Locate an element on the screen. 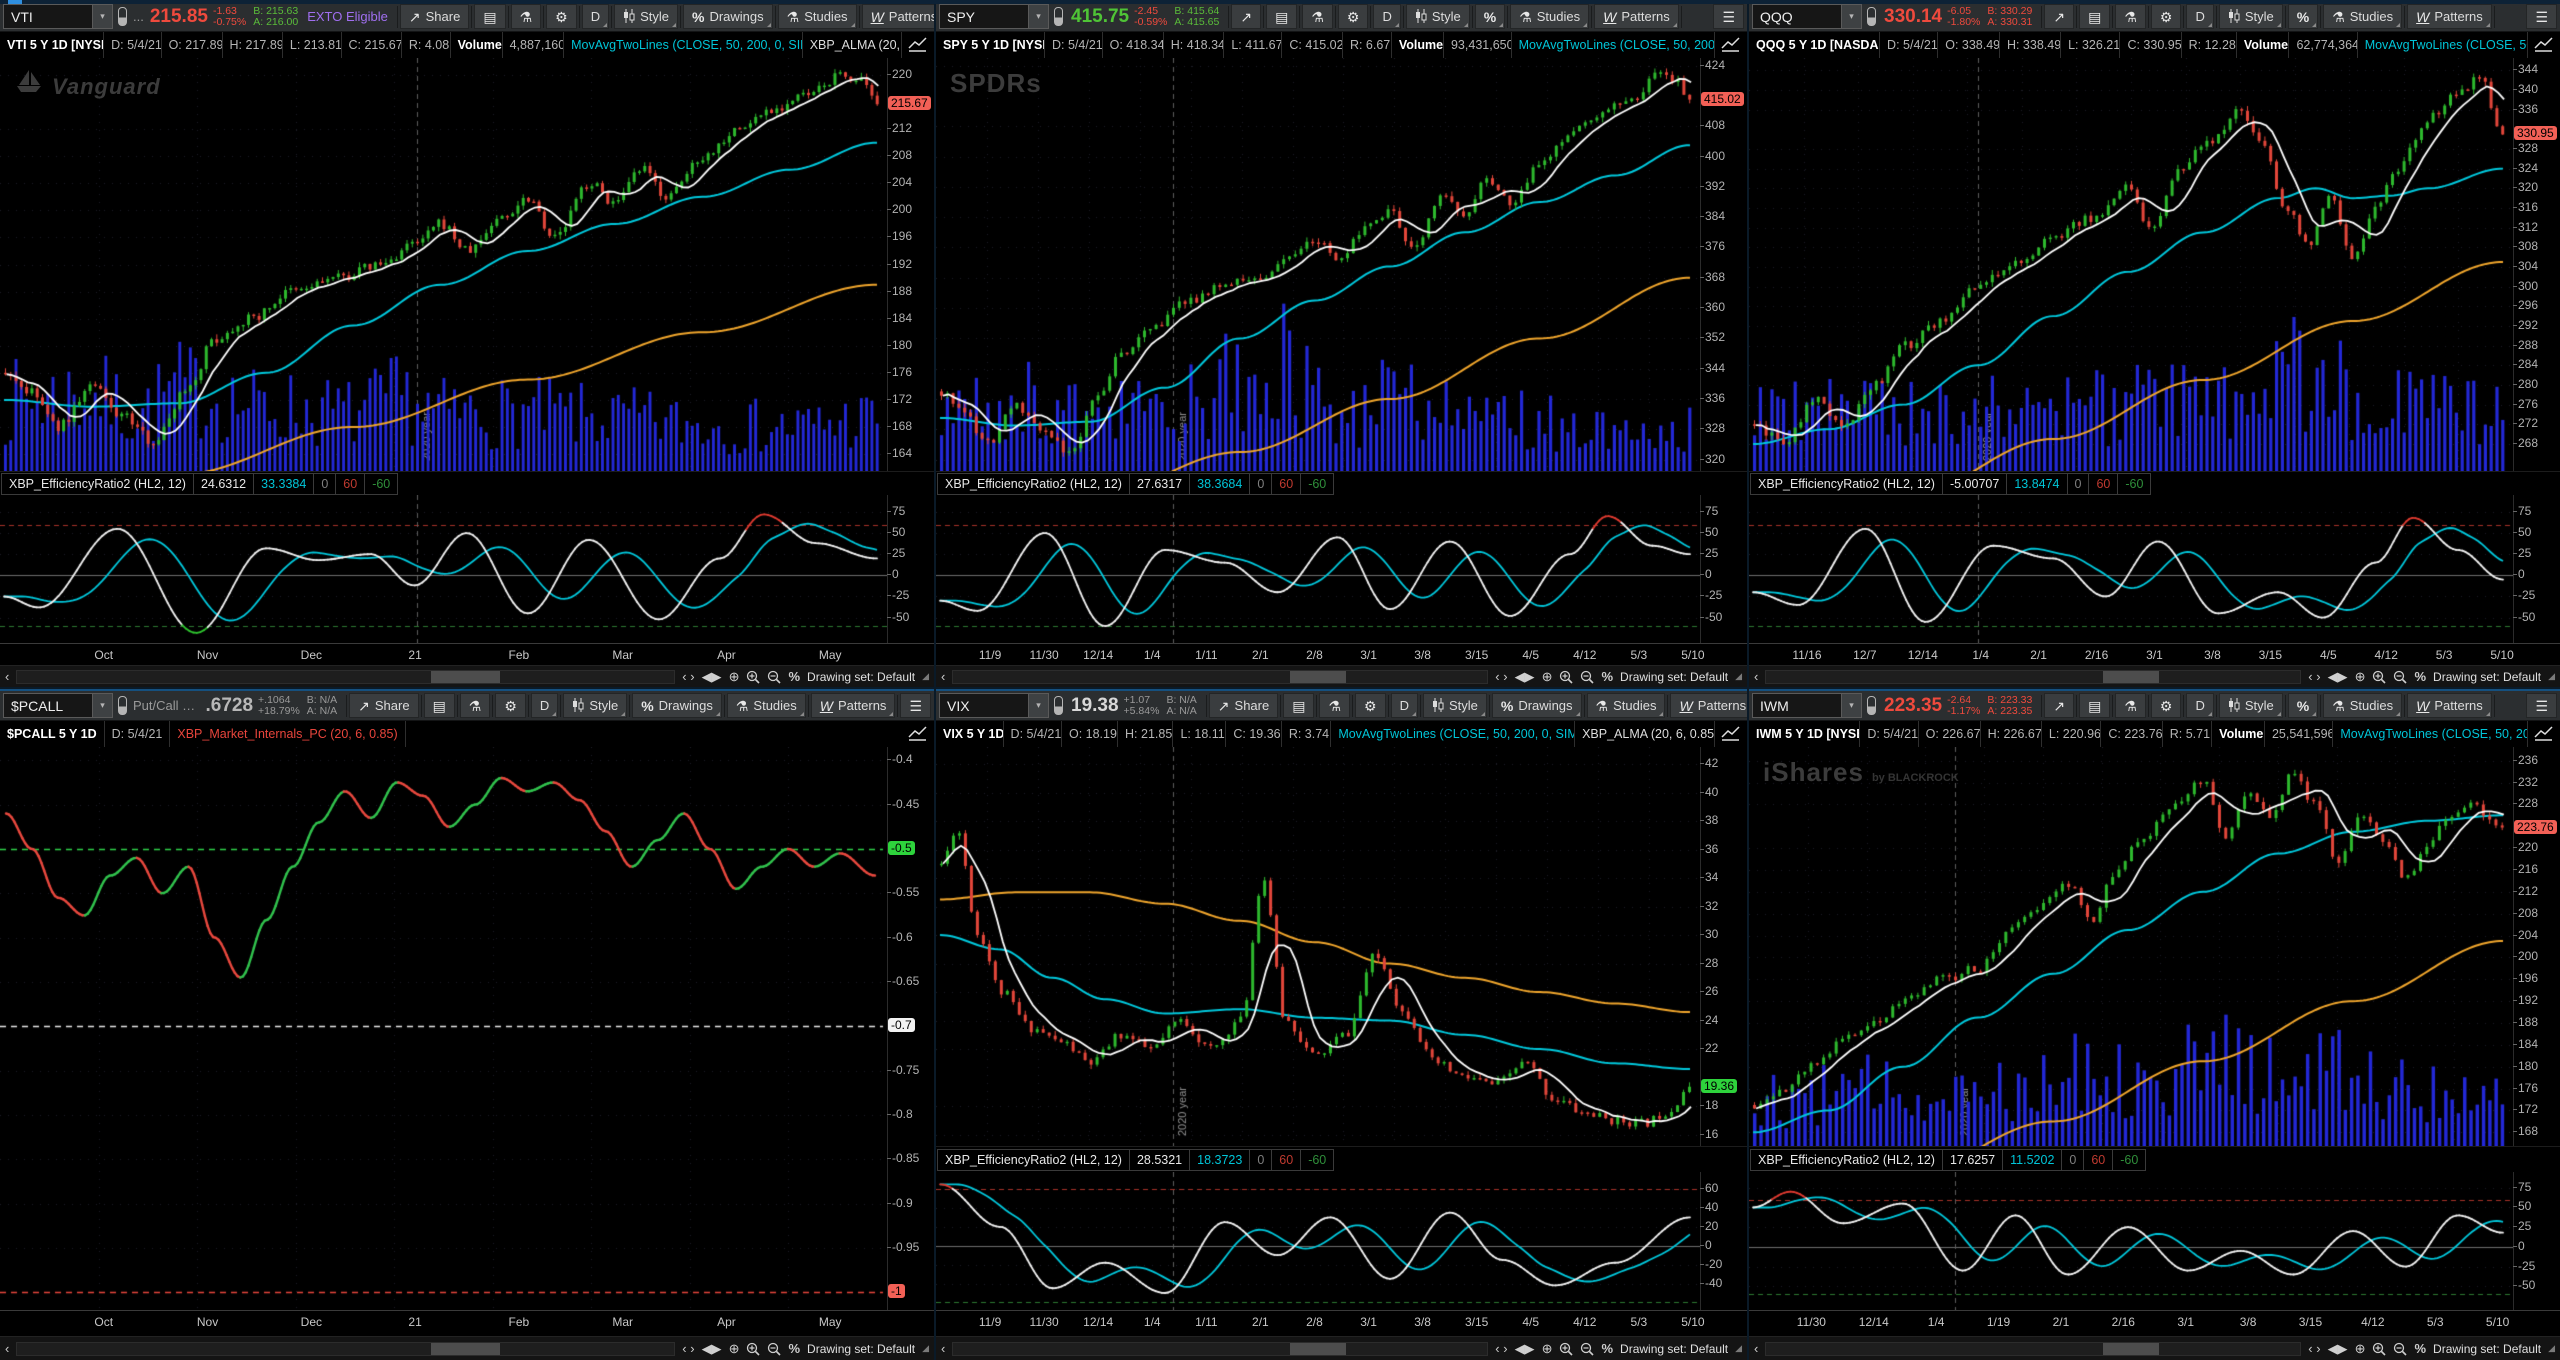 The height and width of the screenshot is (1360, 2560). share-button: ↗ is located at coordinates (2059, 16).